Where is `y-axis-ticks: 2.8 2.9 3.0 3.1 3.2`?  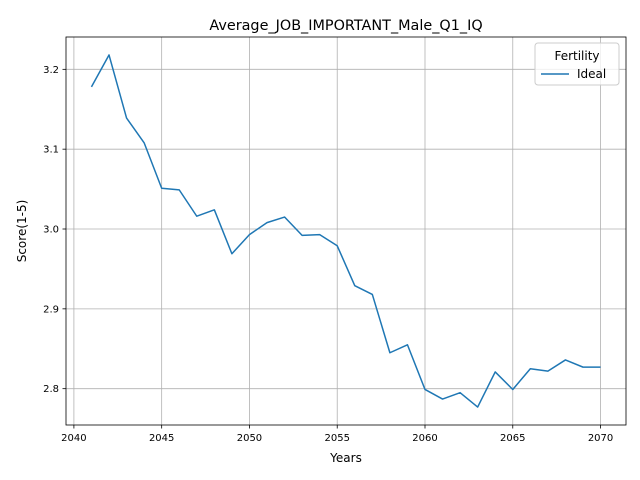 y-axis-ticks: 2.8 2.9 3.0 3.1 3.2 is located at coordinates (54, 230).